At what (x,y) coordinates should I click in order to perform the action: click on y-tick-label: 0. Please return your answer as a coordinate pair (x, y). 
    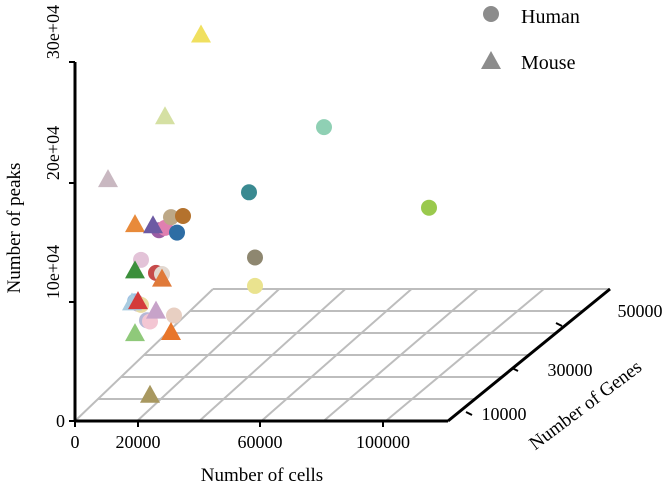
    Looking at the image, I should click on (60, 421).